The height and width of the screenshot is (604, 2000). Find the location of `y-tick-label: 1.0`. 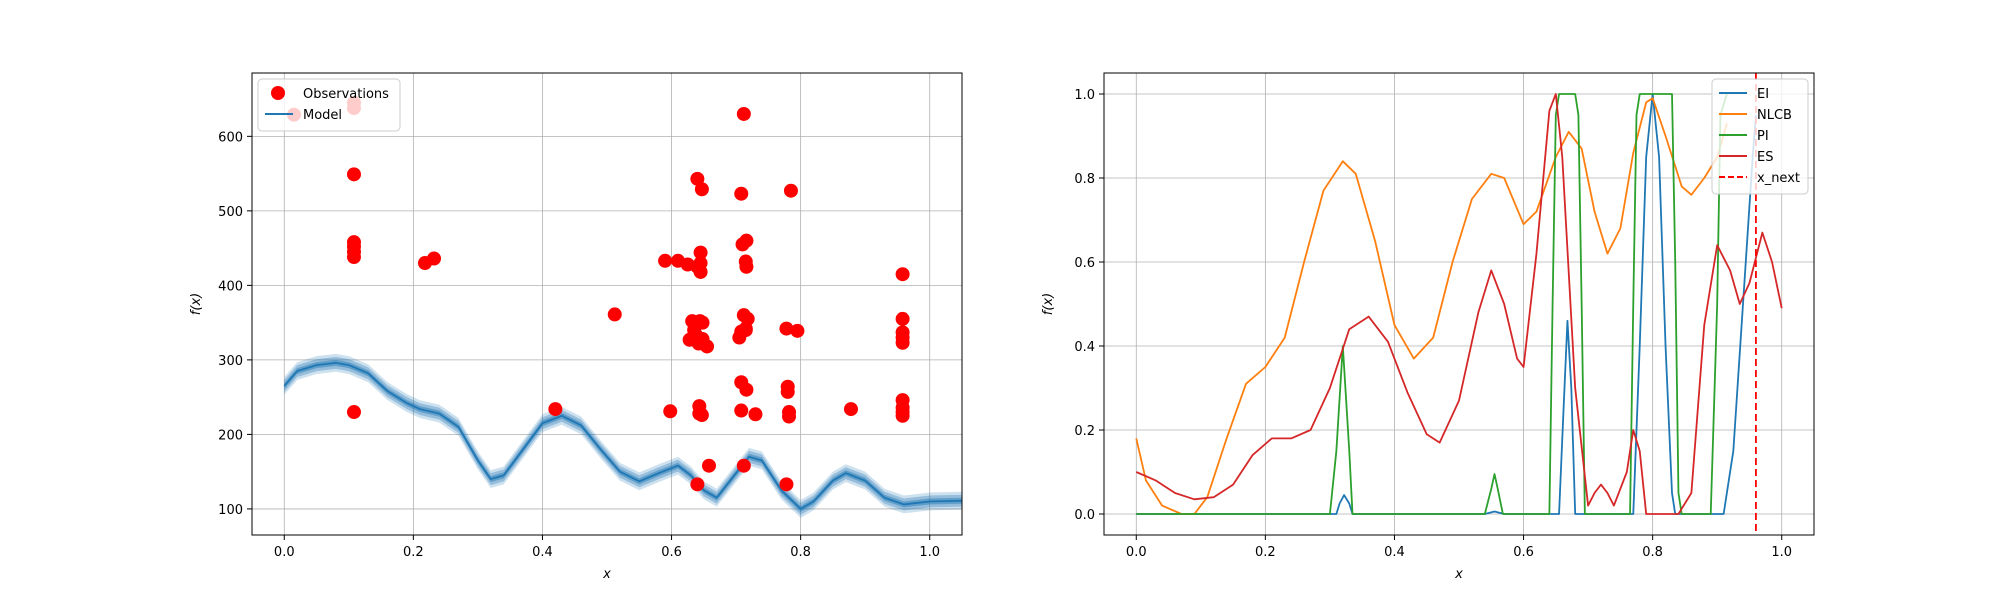

y-tick-label: 1.0 is located at coordinates (1084, 95).